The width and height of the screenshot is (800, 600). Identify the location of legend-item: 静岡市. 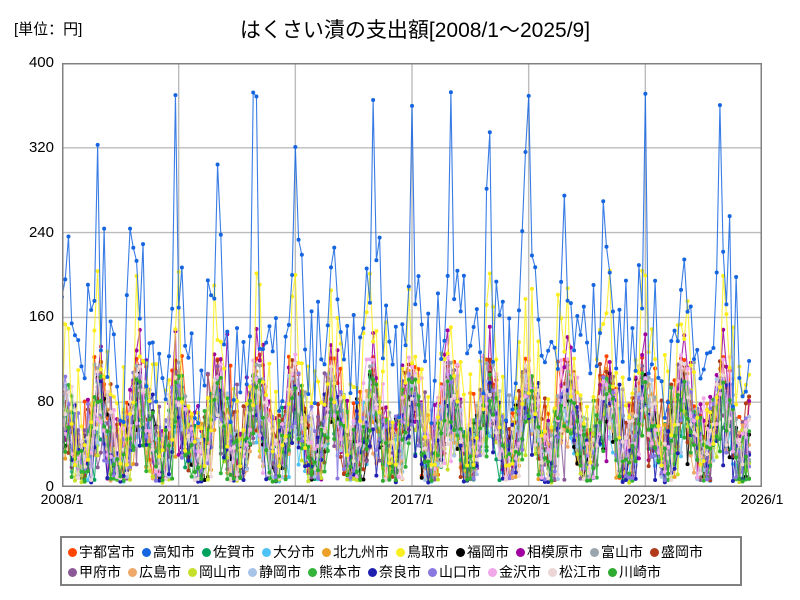
(274, 572).